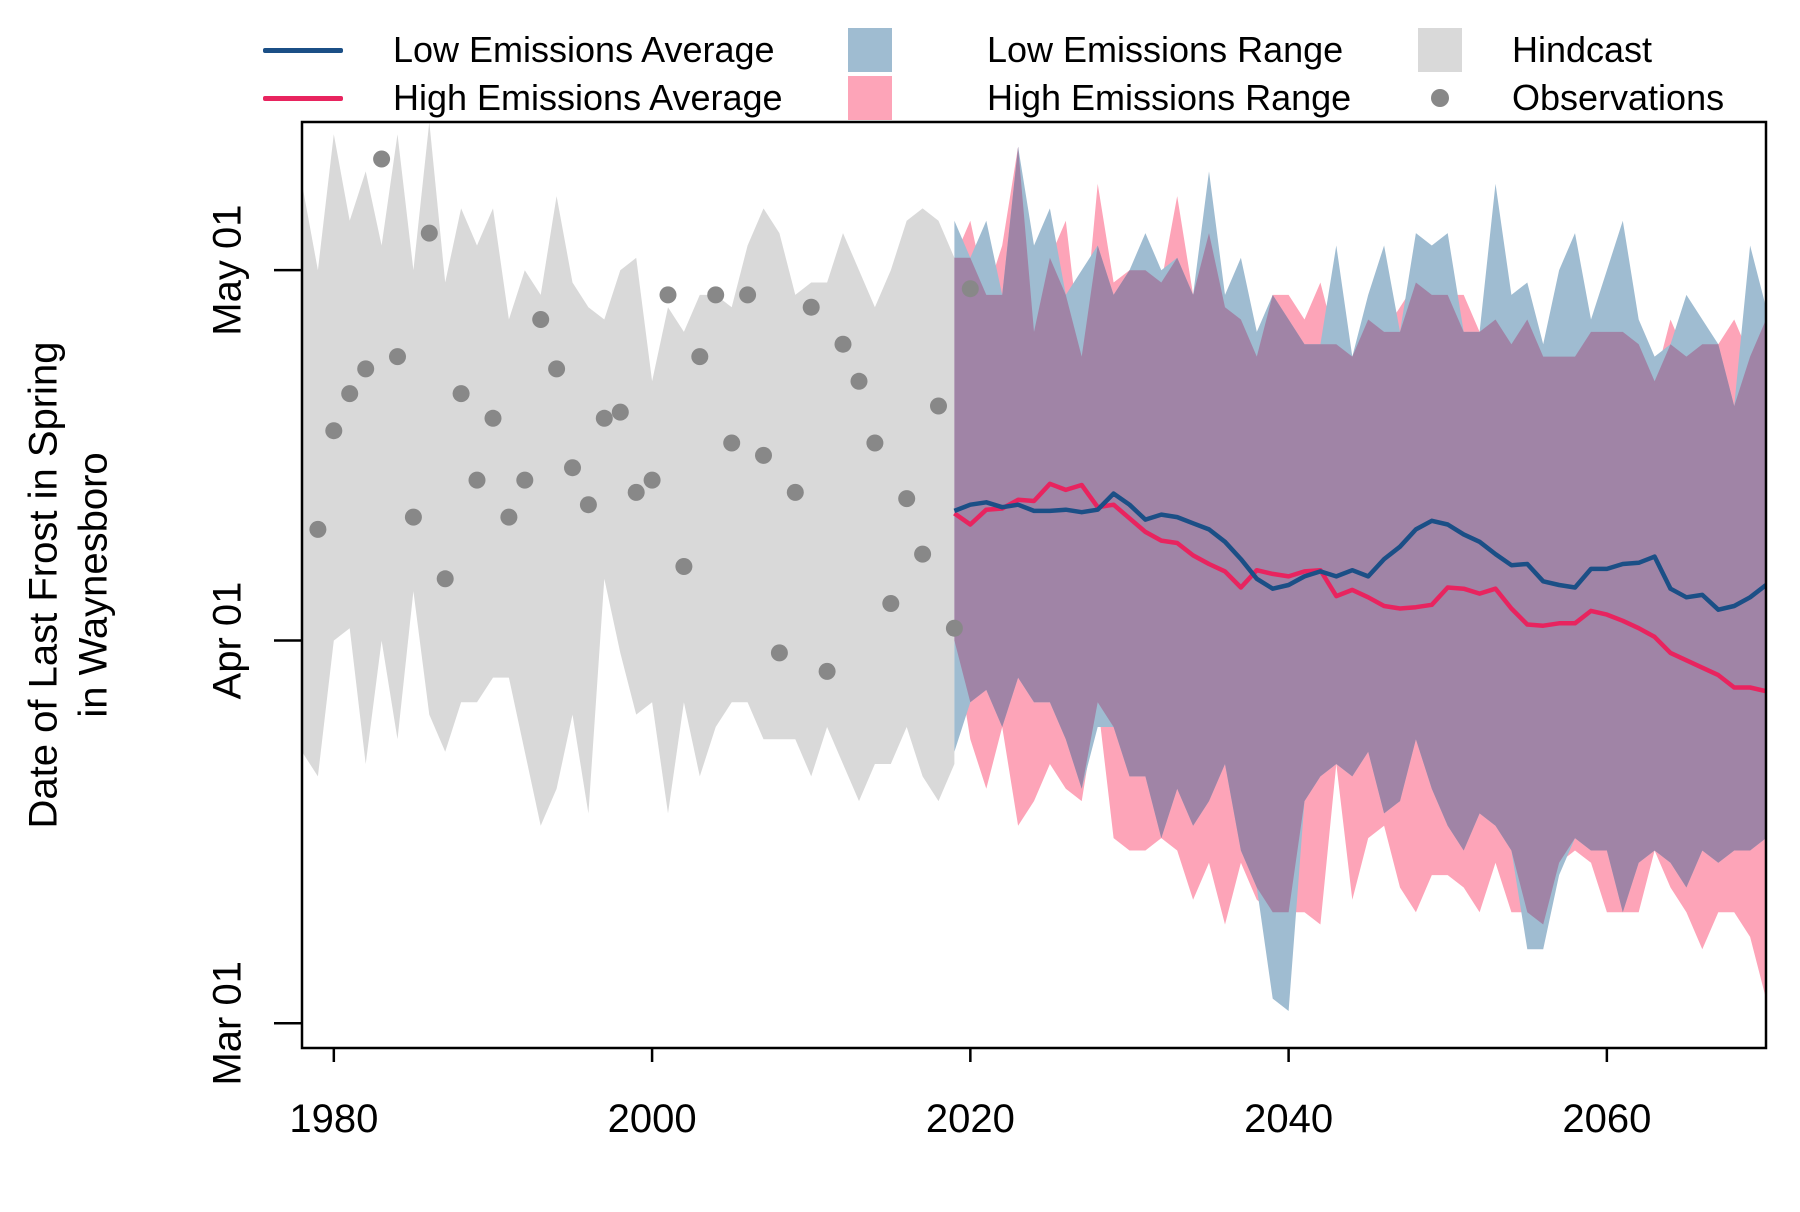 This screenshot has width=1800, height=1212. I want to click on legend-item-low-average: Low Emissions Average, so click(519, 50).